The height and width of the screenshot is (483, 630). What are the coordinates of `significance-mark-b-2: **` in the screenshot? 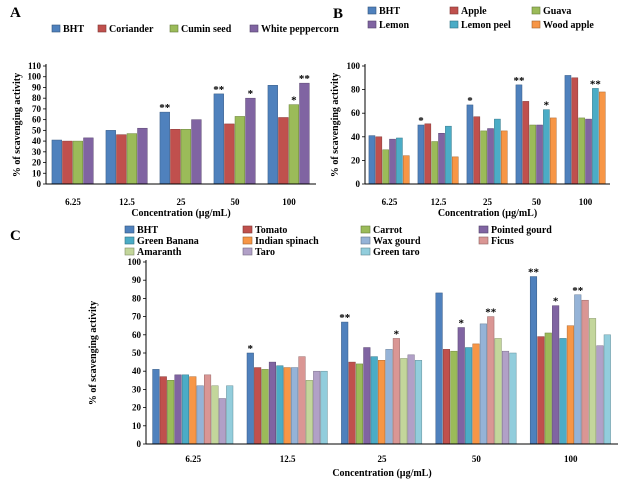 It's located at (519, 81).